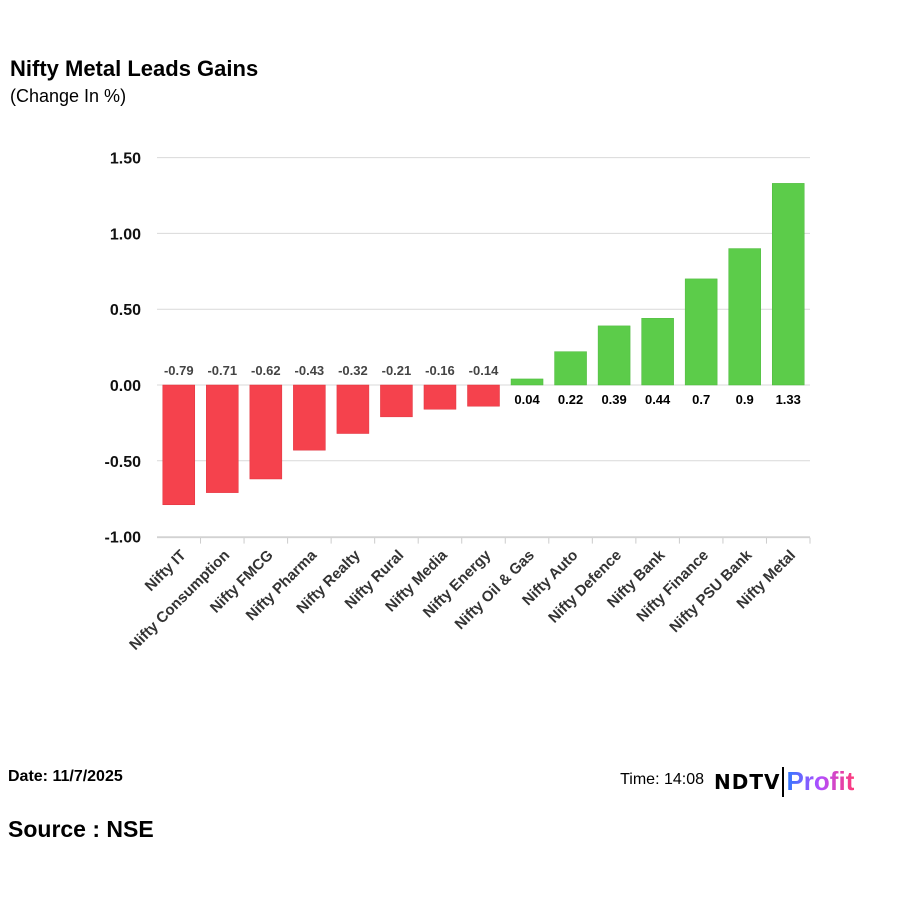 The height and width of the screenshot is (900, 900). Describe the element at coordinates (81, 829) in the screenshot. I see `source-label: Source : NSE` at that location.